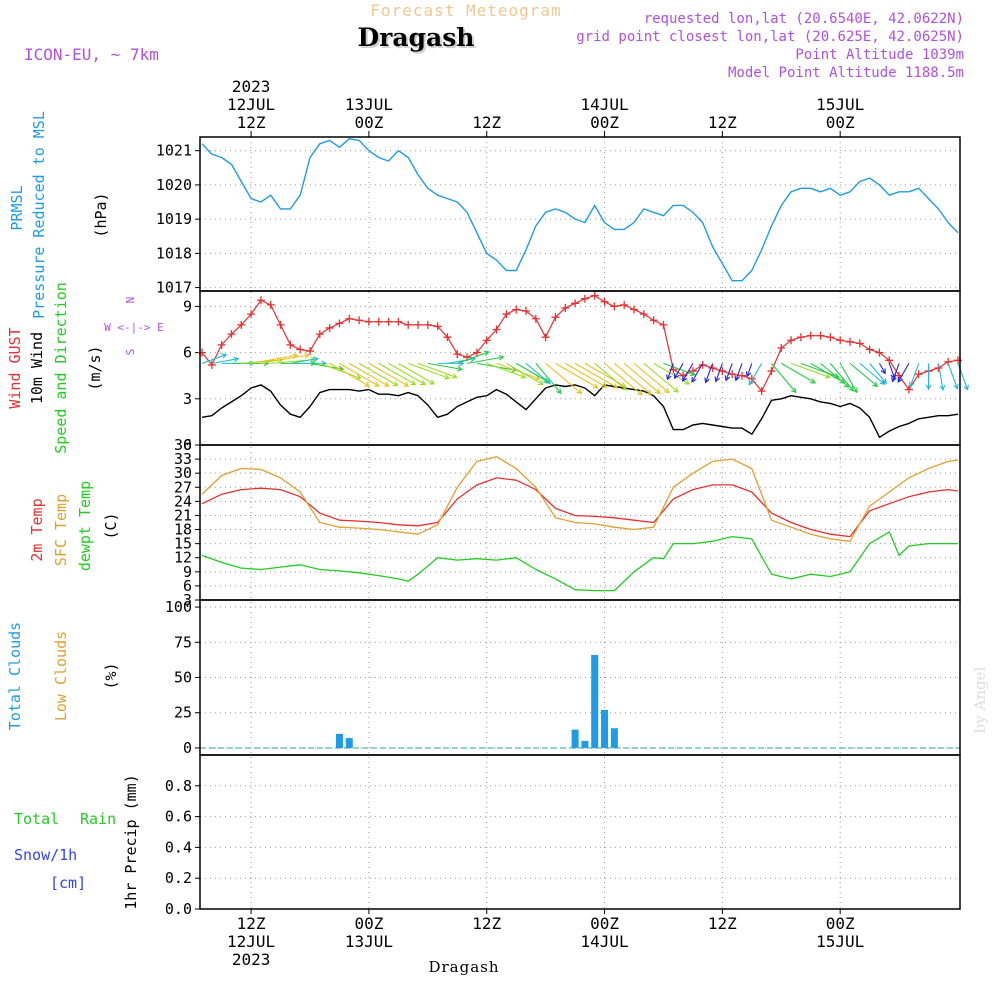  I want to click on y-tick-label: 25, so click(183, 713).